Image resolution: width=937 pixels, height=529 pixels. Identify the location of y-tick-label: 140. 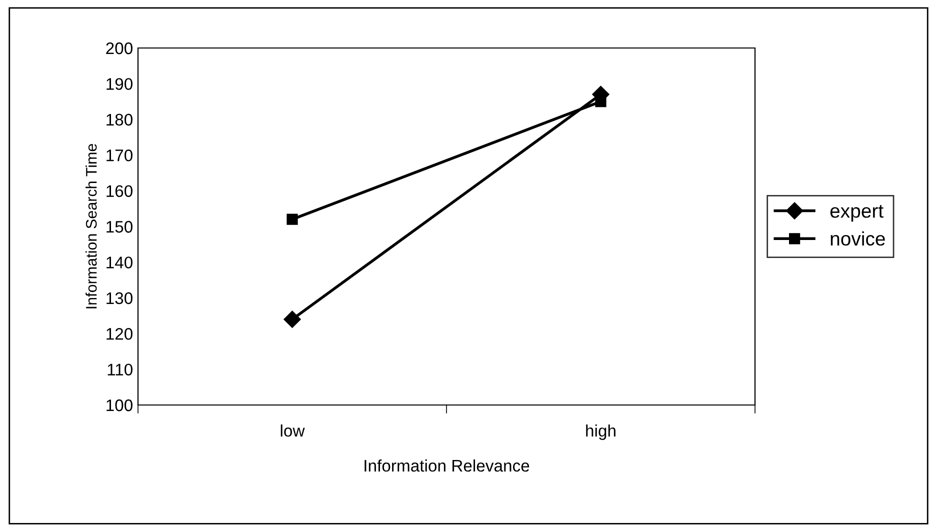
(119, 262).